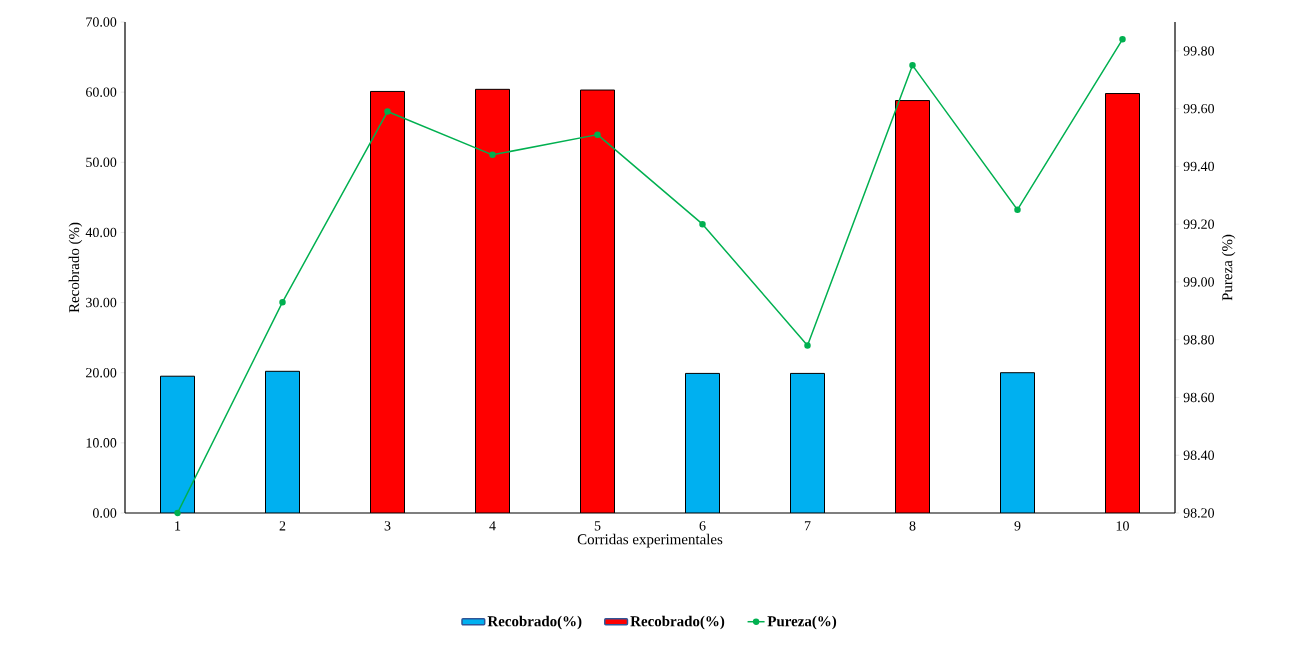 Image resolution: width=1304 pixels, height=648 pixels. I want to click on y2-tick-label: 98.20, so click(1199, 513).